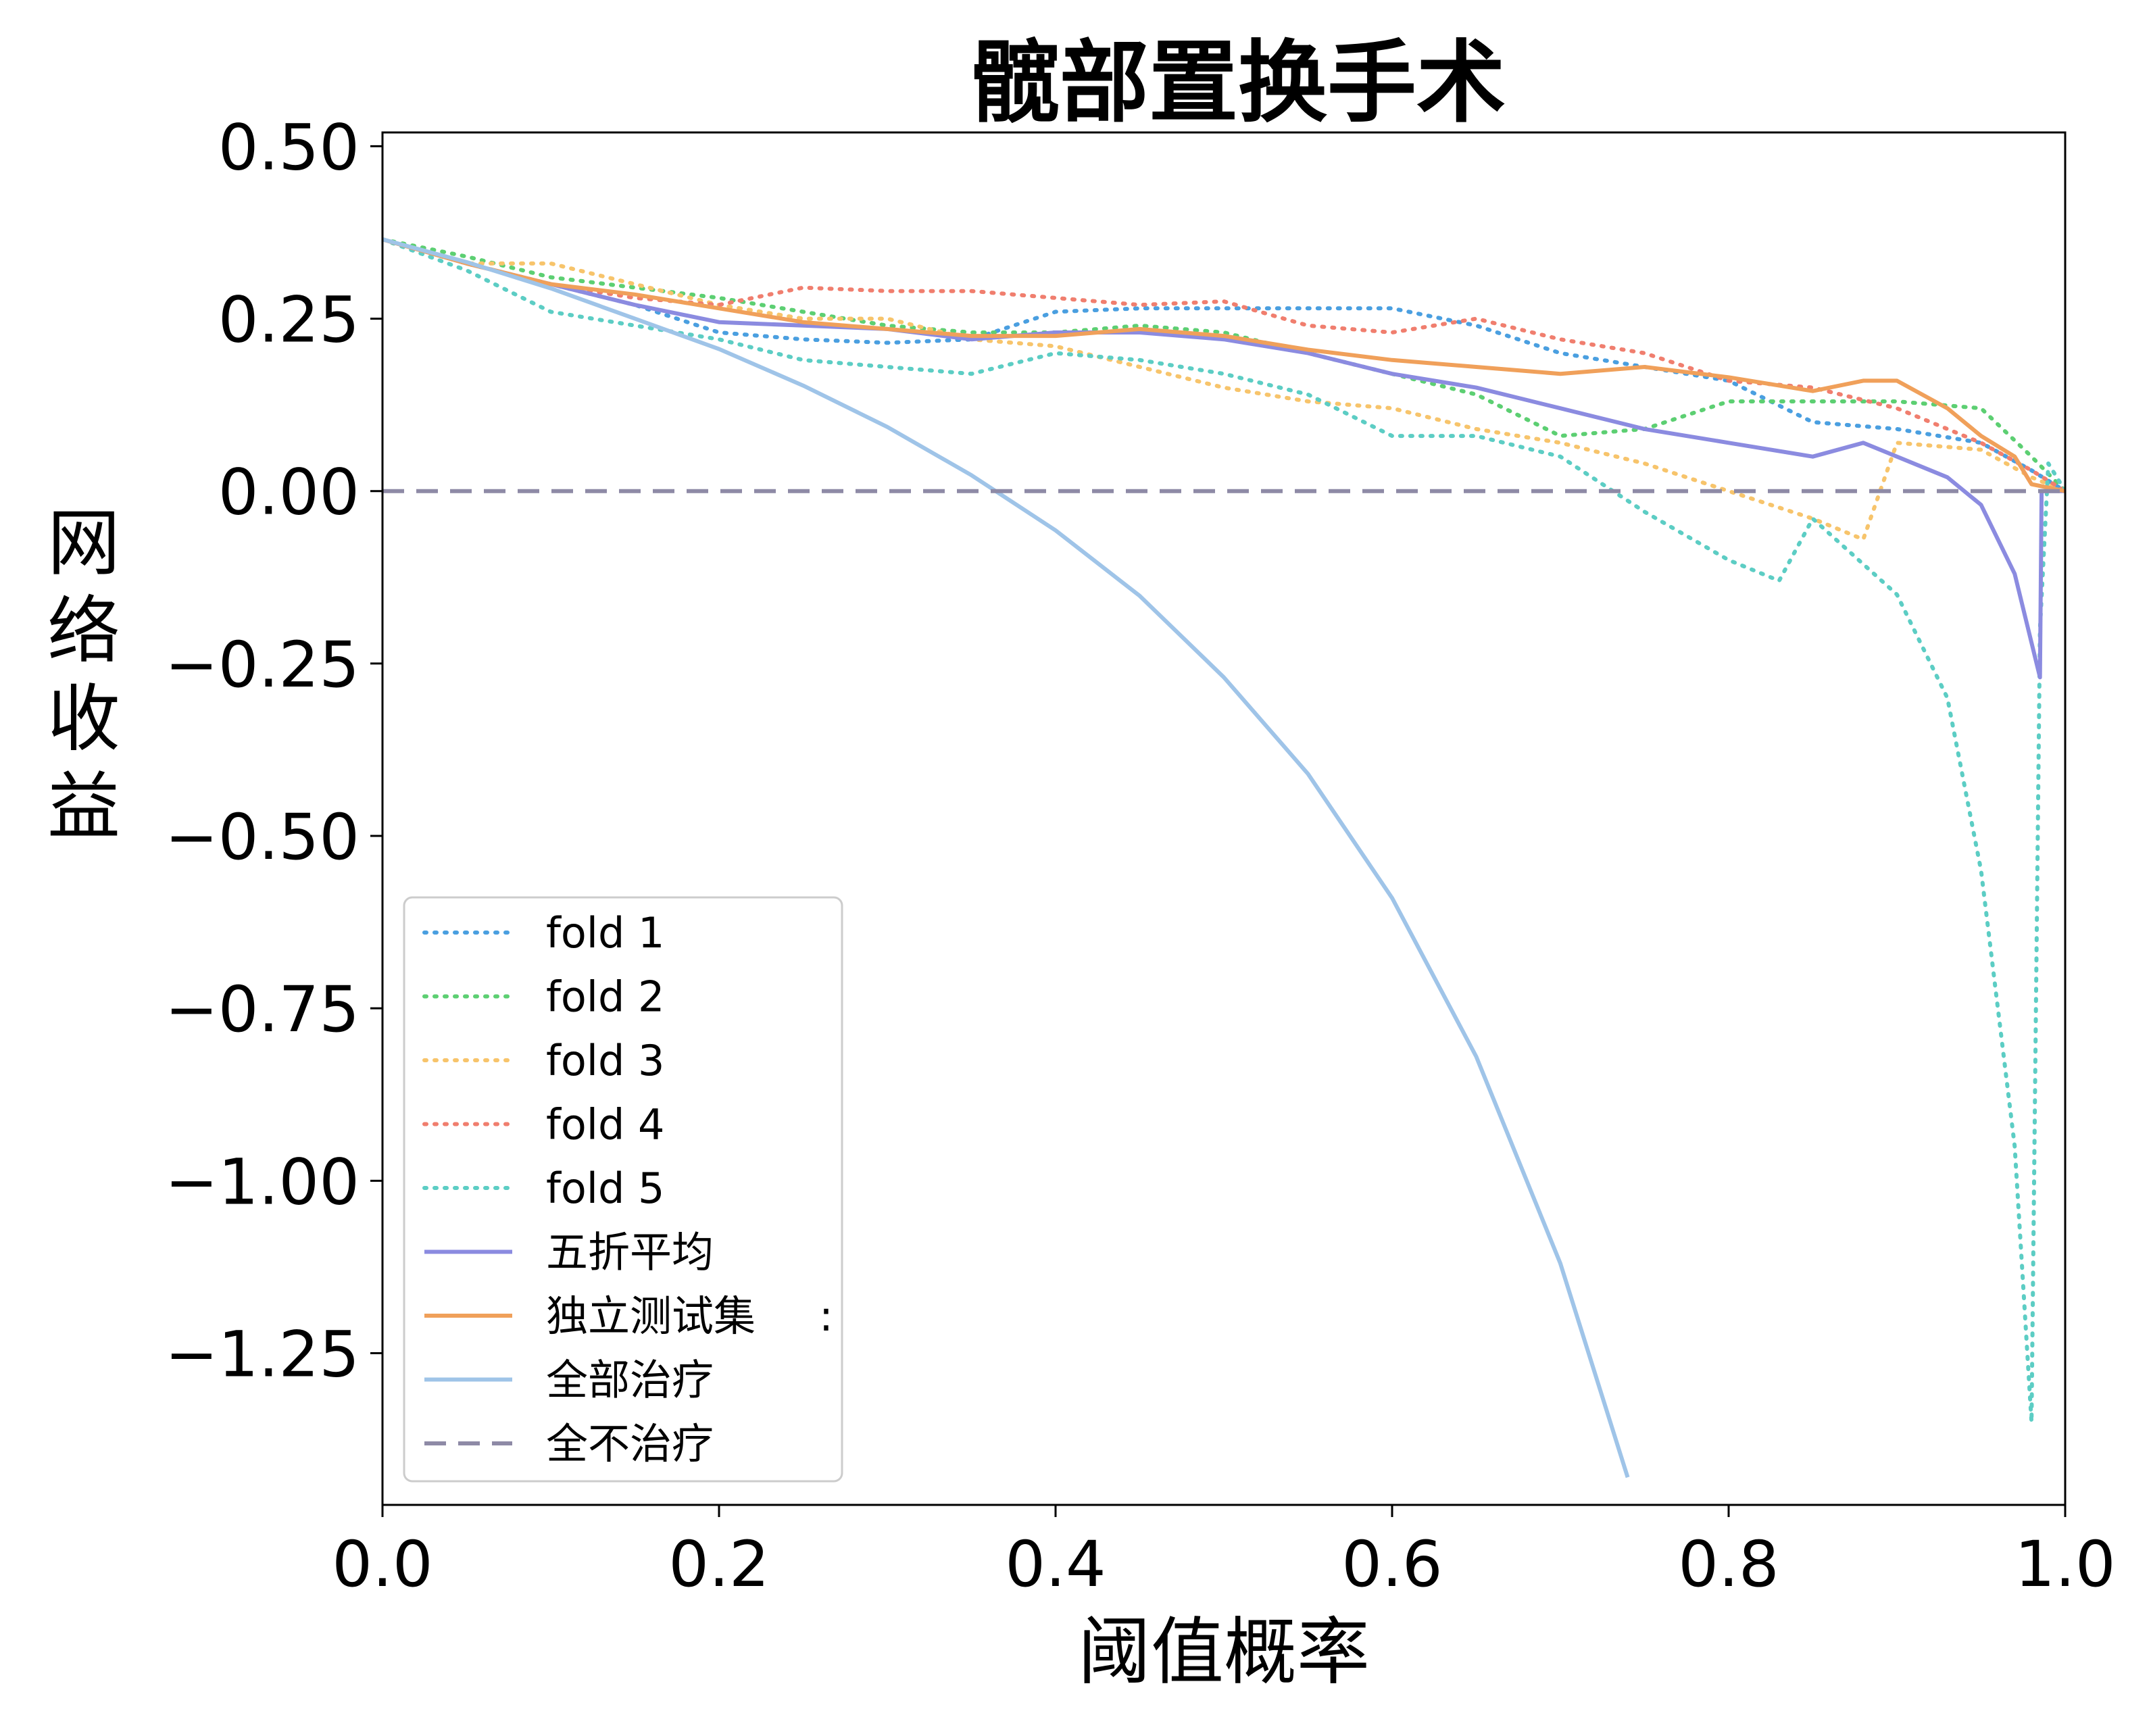  I want to click on y-tick-label: −0.25, so click(262, 665).